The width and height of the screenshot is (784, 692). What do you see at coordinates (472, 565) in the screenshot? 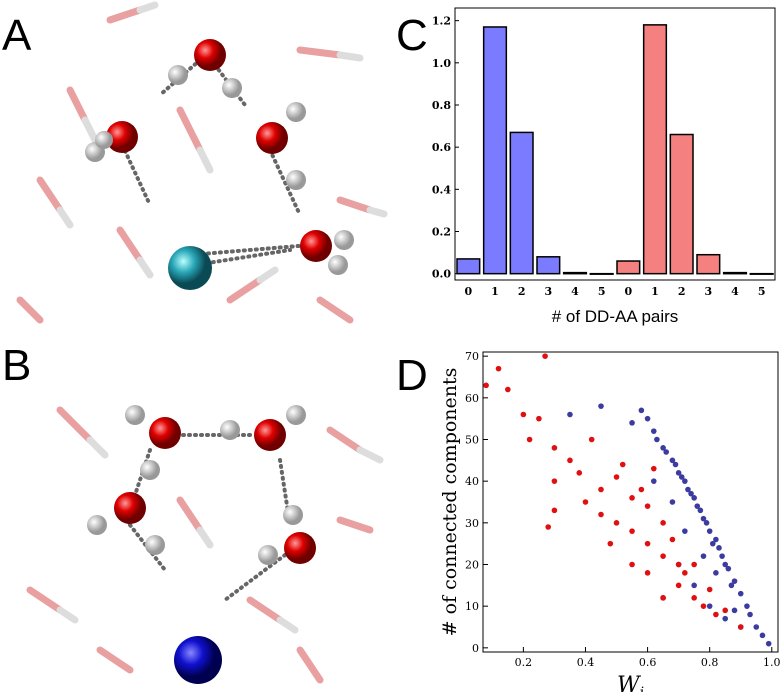
I see `y-tick-label: 20` at bounding box center [472, 565].